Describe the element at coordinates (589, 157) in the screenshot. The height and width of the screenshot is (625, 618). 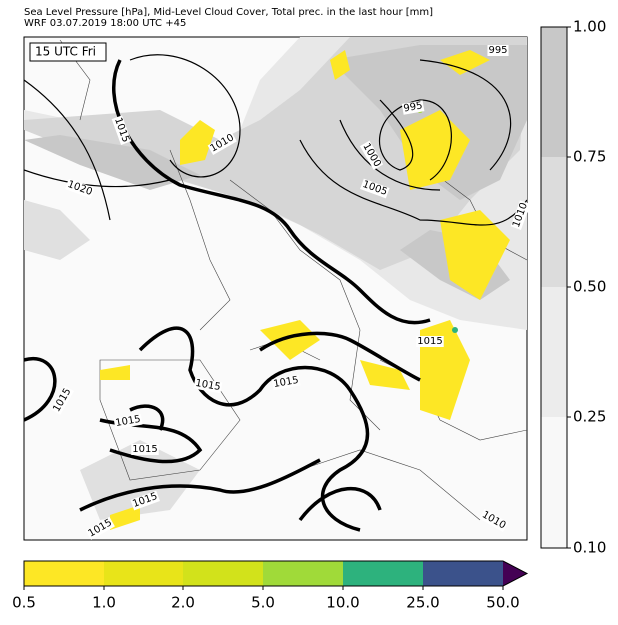
I see `colorbar-label: 0.75` at that location.